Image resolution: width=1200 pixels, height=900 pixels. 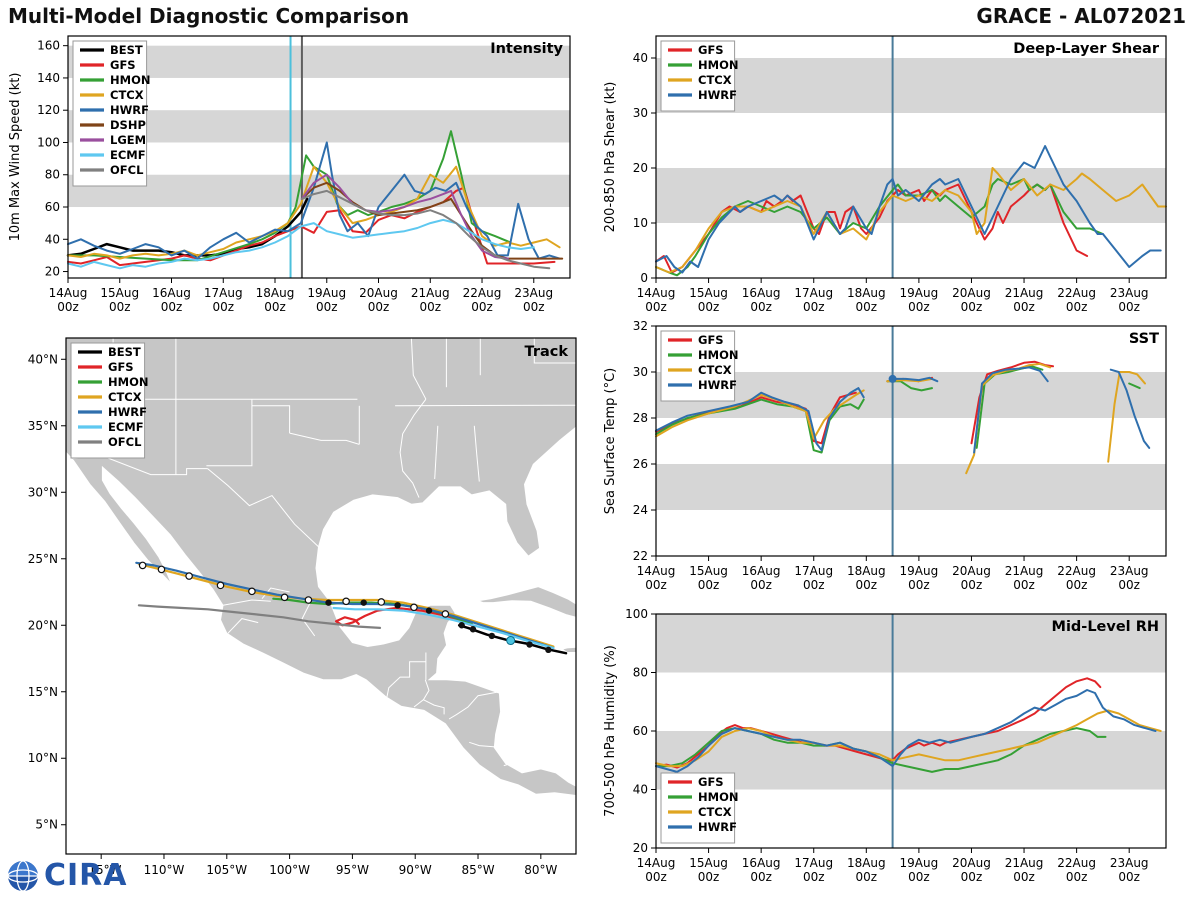 What do you see at coordinates (644, 278) in the screenshot?
I see `svg-text: 0` at bounding box center [644, 278].